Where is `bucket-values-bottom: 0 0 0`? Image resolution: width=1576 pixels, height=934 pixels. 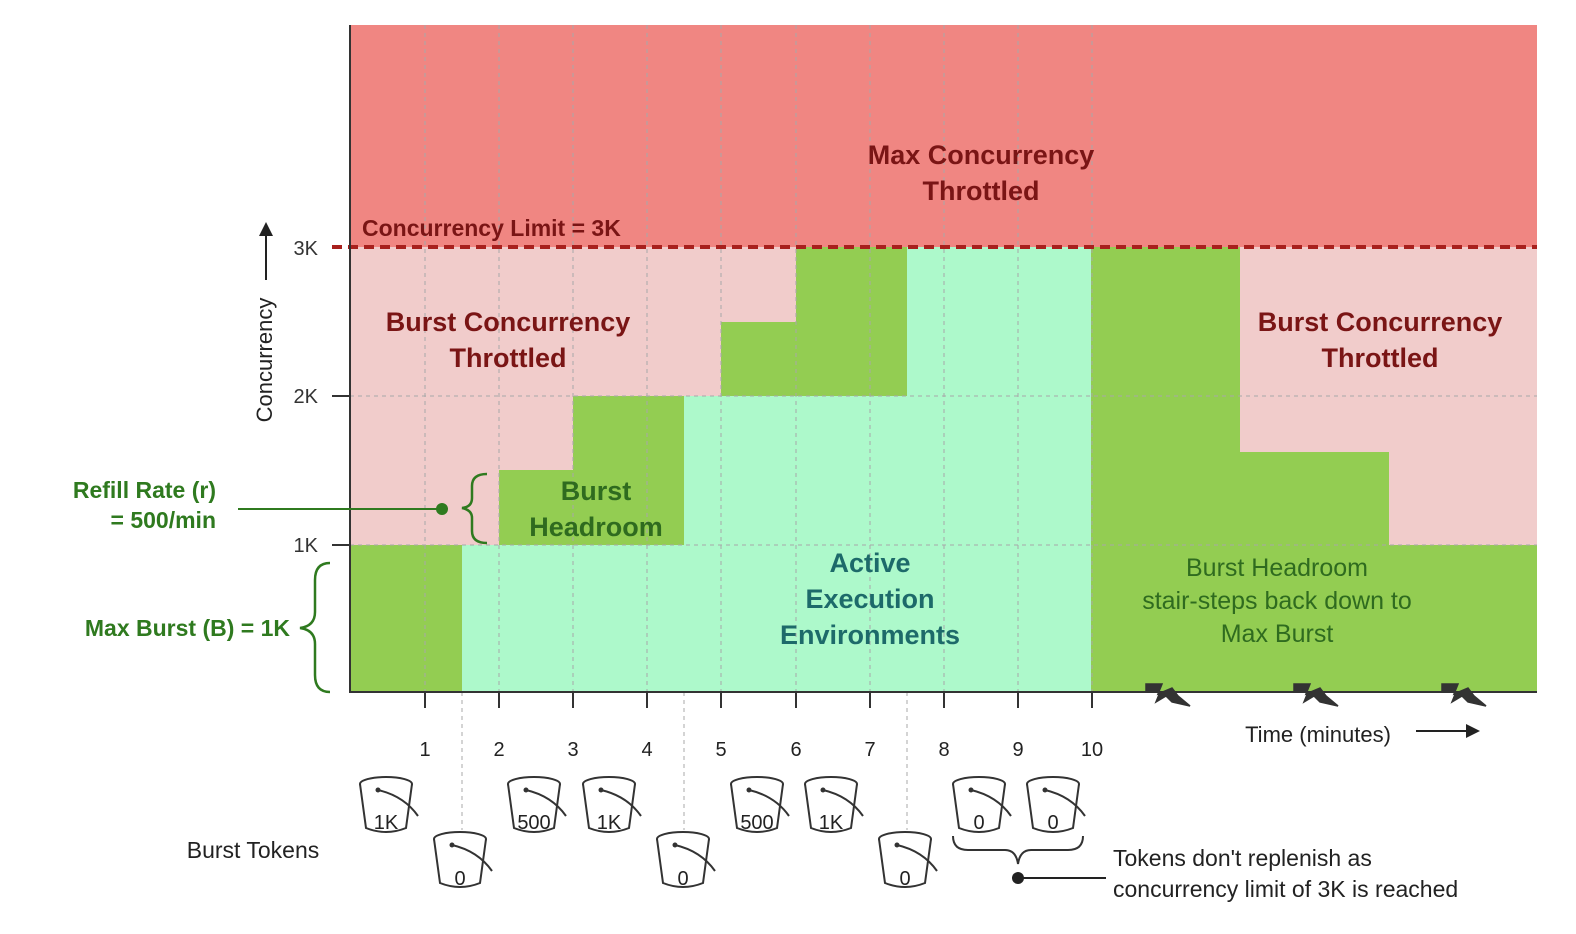
bucket-values-bottom: 0 0 0 is located at coordinates (682, 879).